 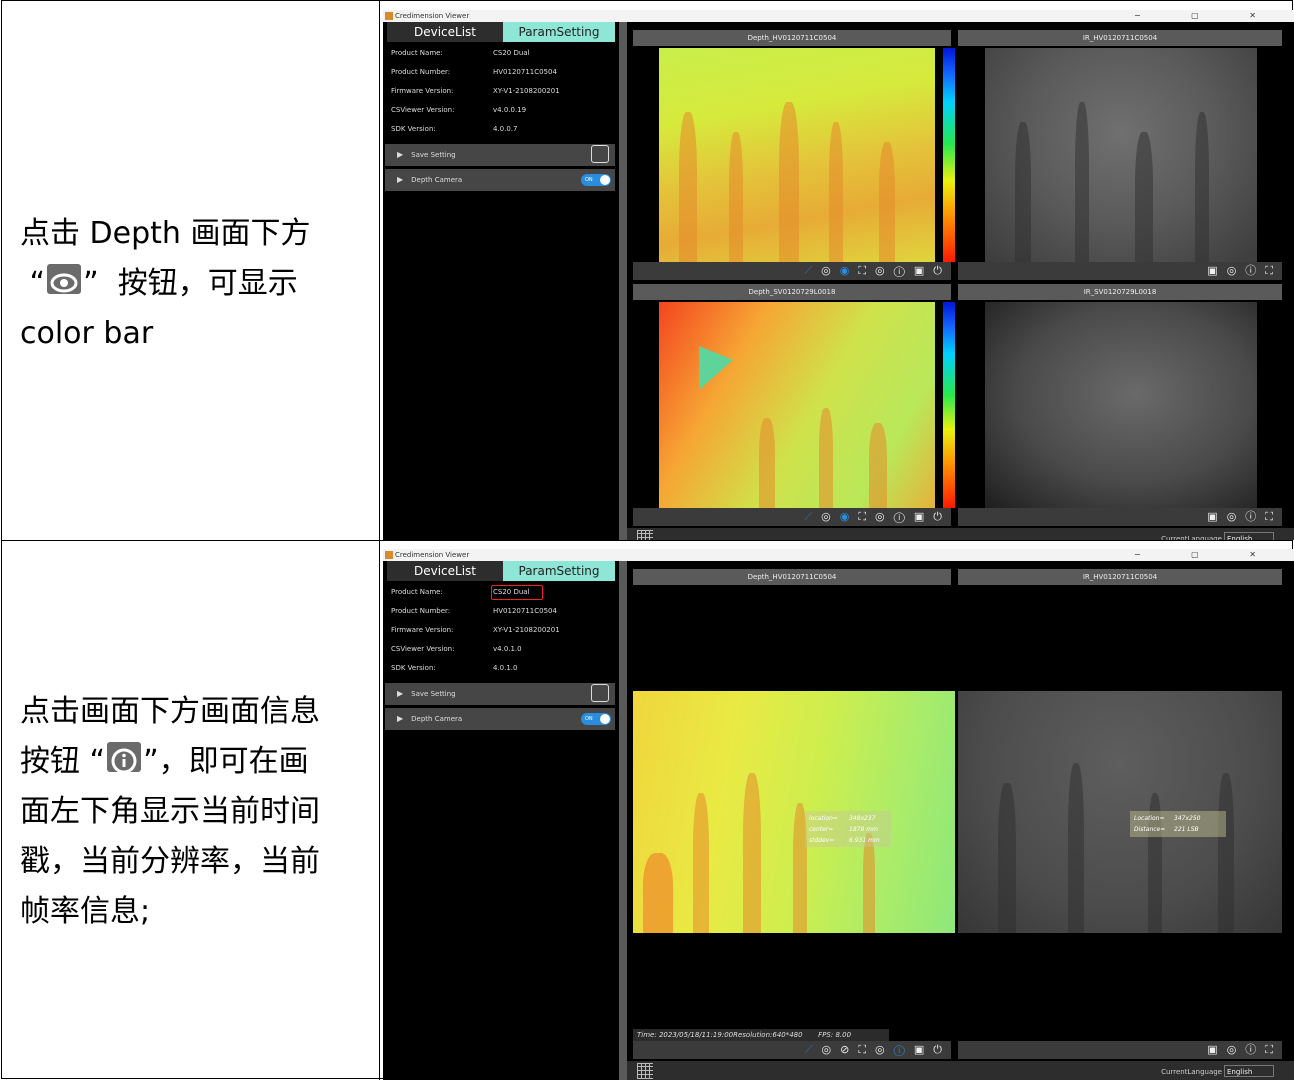 What do you see at coordinates (505, 668) in the screenshot?
I see `sdk-version-value: 4.0.1.0` at bounding box center [505, 668].